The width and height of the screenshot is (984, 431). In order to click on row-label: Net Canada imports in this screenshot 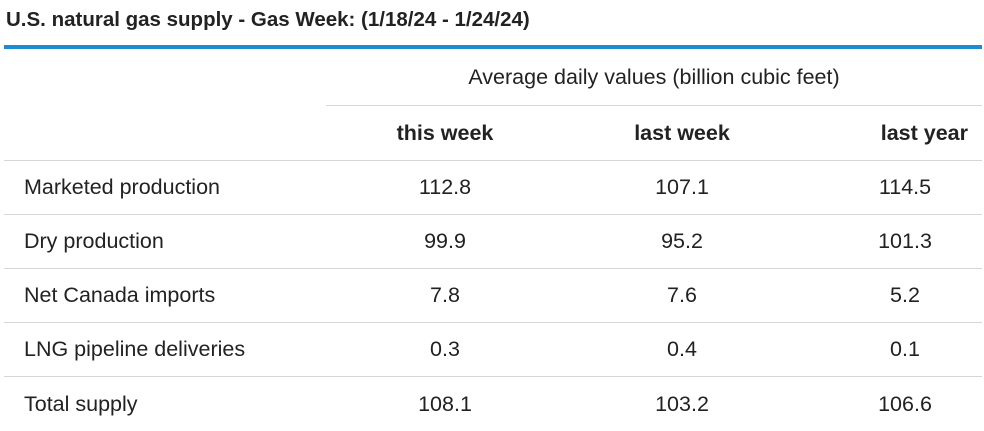, I will do `click(165, 296)`.